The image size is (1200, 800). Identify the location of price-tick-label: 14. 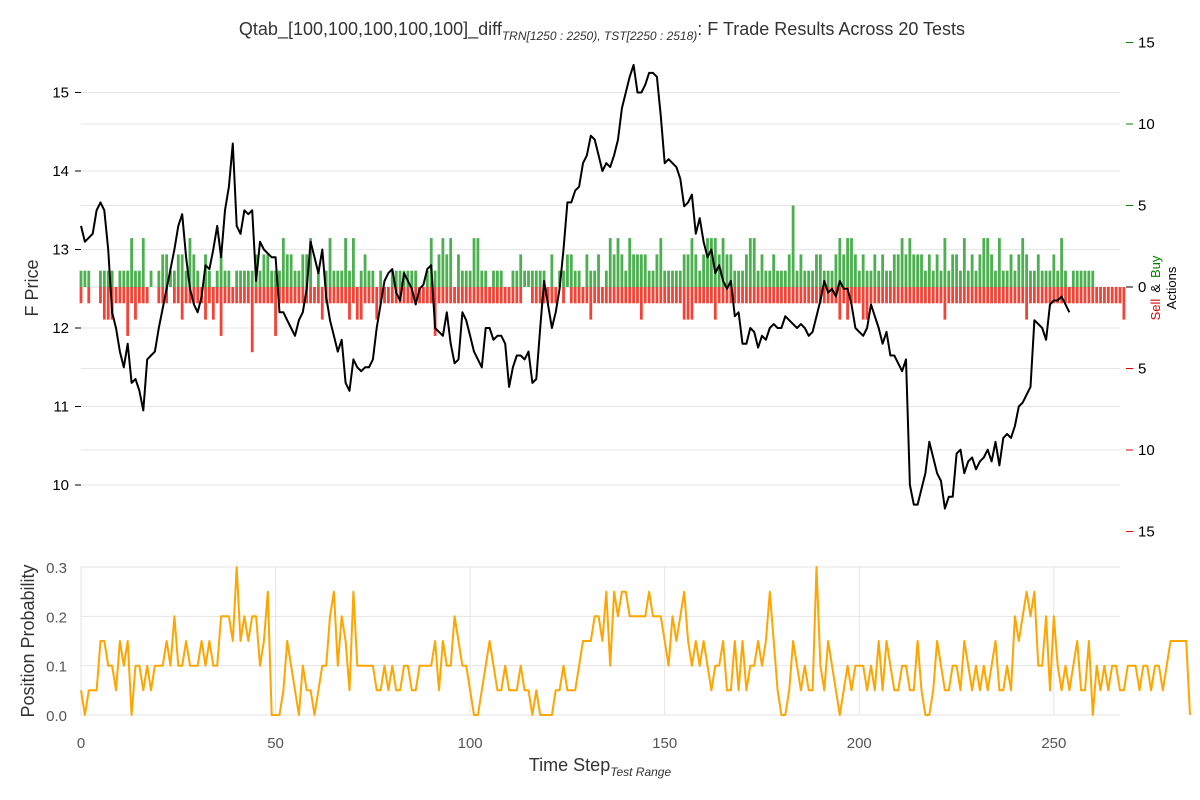
(60, 171).